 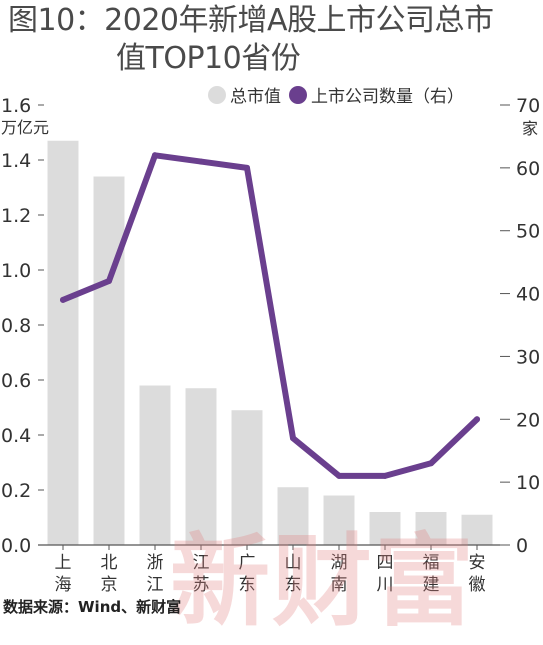 I want to click on legend-bar-swatch, so click(x=217, y=94).